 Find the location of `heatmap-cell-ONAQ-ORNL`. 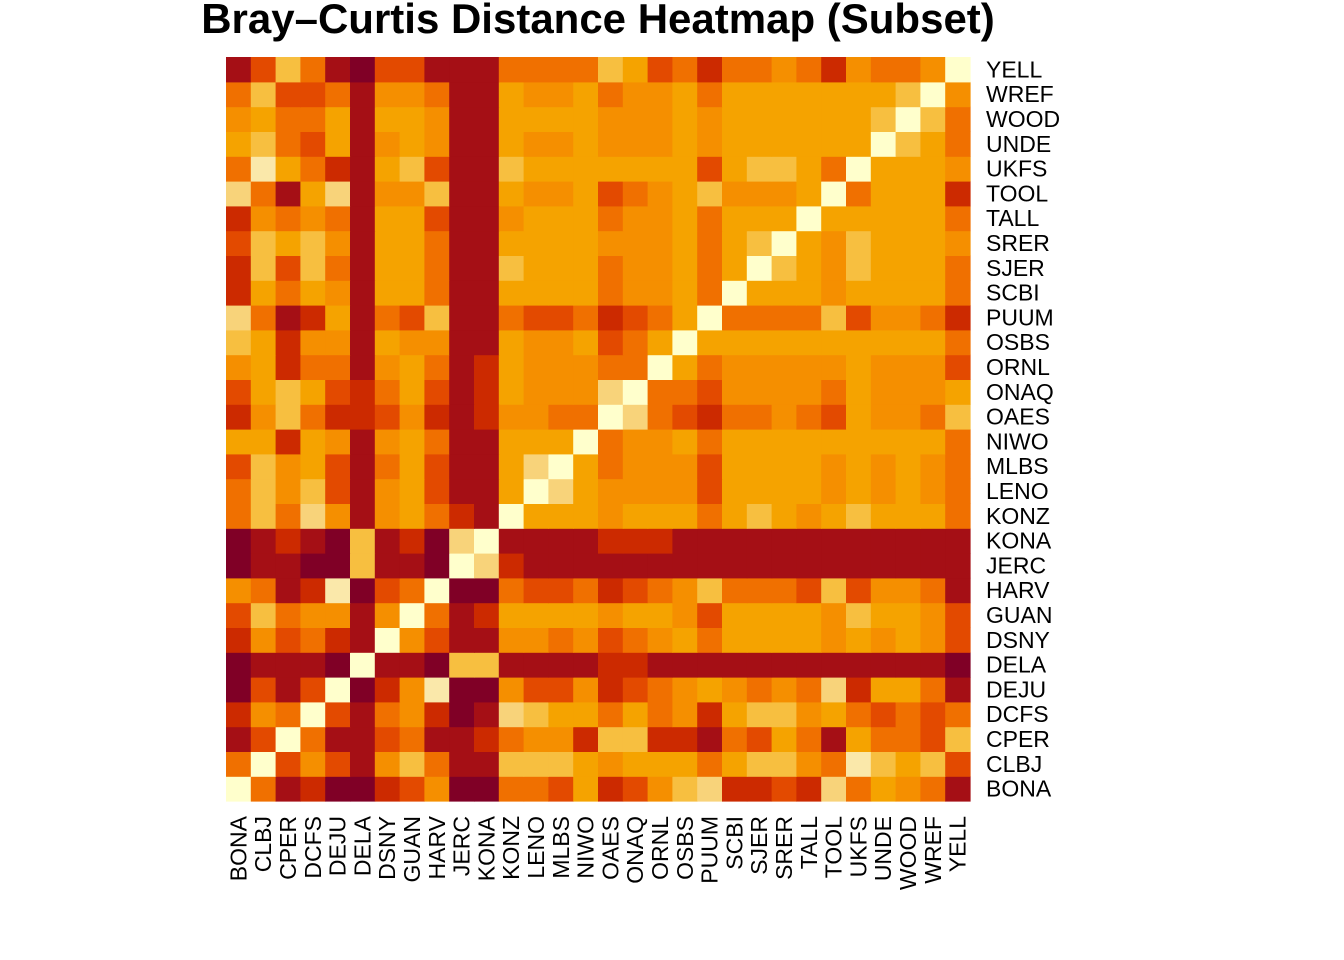

heatmap-cell-ONAQ-ORNL is located at coordinates (660, 392).